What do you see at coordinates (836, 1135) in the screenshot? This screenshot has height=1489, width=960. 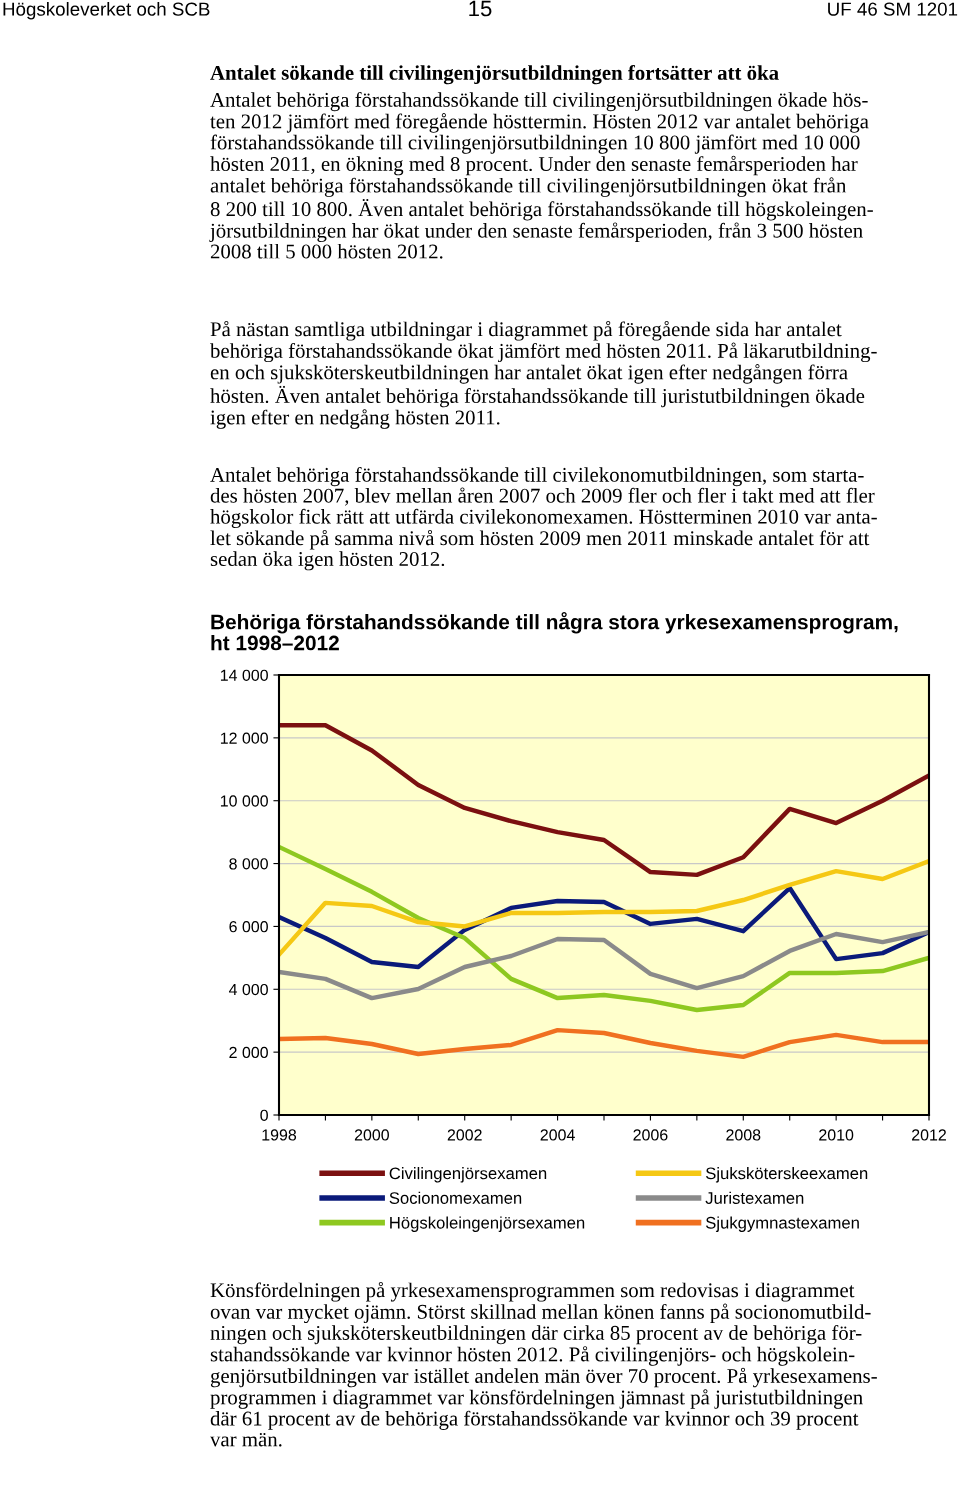 I see `x-tick-label: 2010` at bounding box center [836, 1135].